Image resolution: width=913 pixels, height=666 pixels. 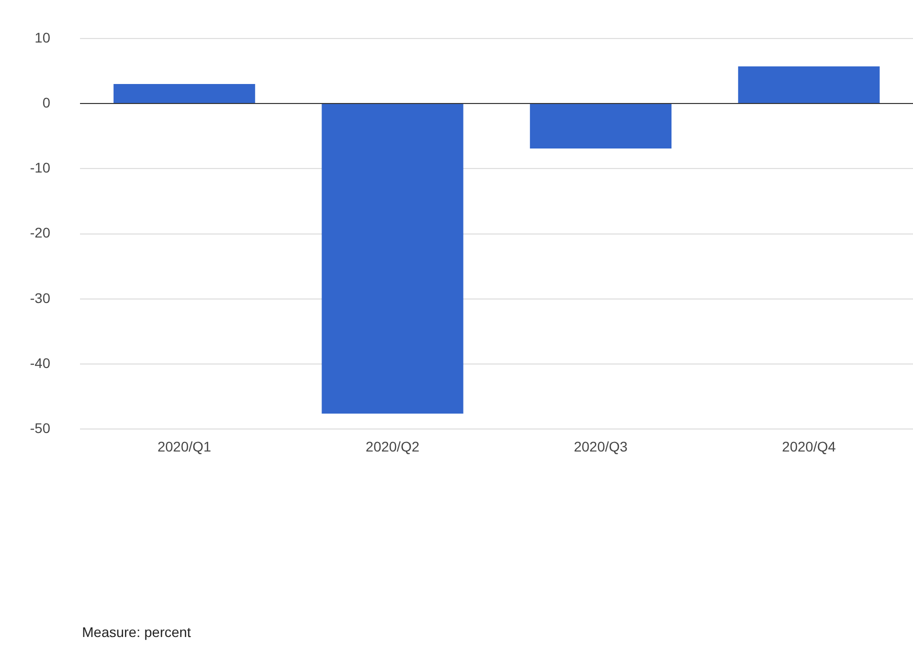 I want to click on y-tick-label: -30, so click(x=40, y=298).